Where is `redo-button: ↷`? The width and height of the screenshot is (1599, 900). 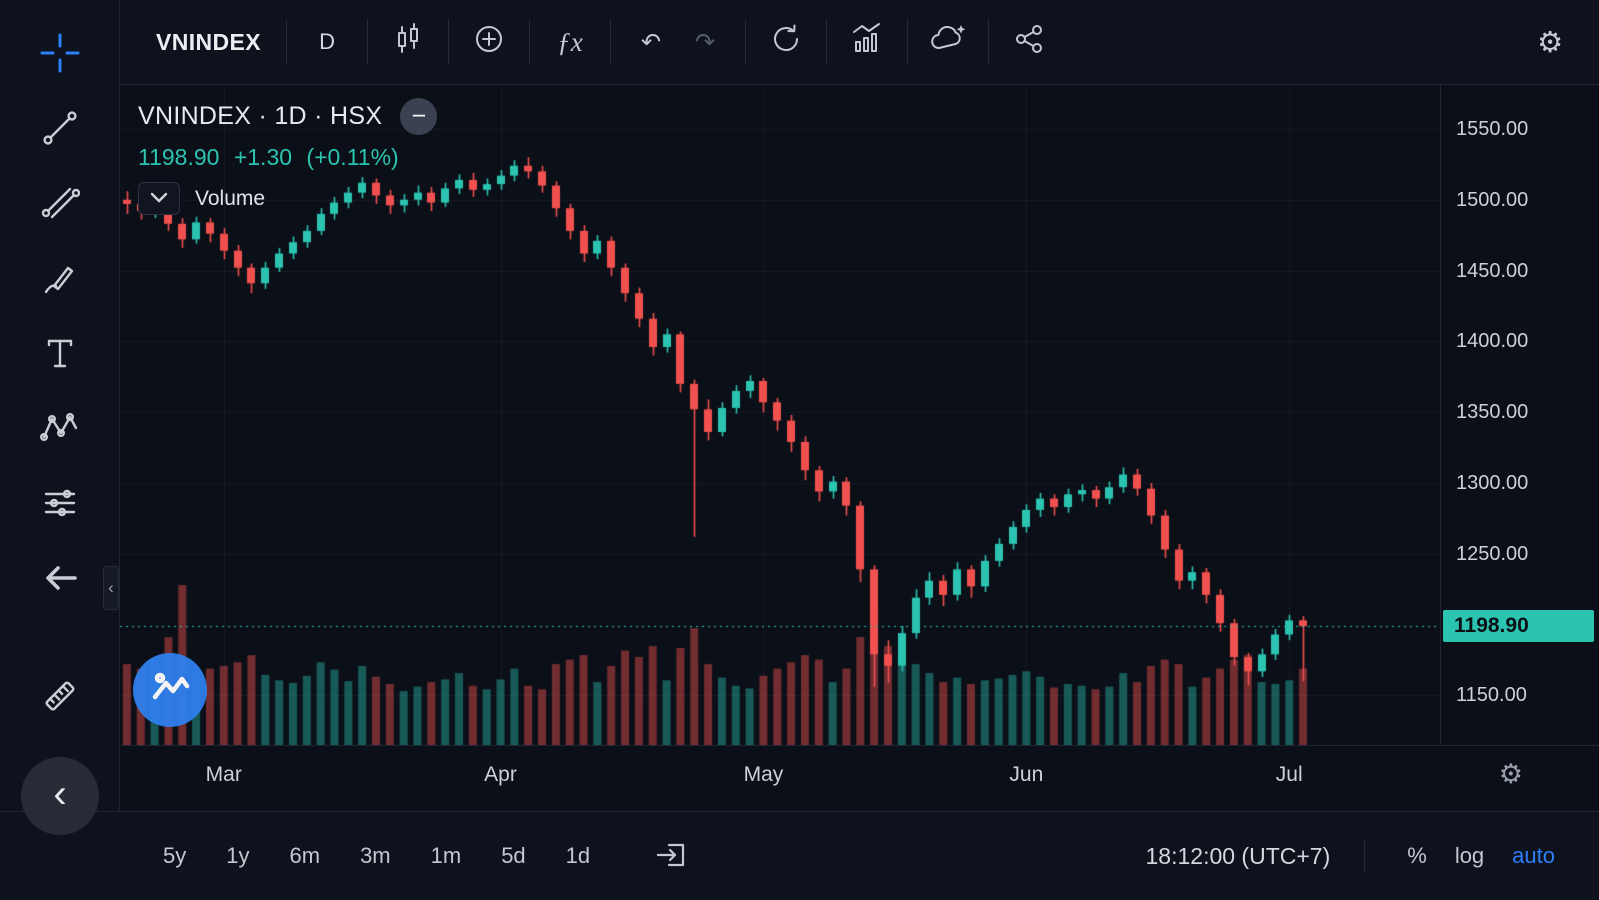
redo-button: ↷ is located at coordinates (705, 42).